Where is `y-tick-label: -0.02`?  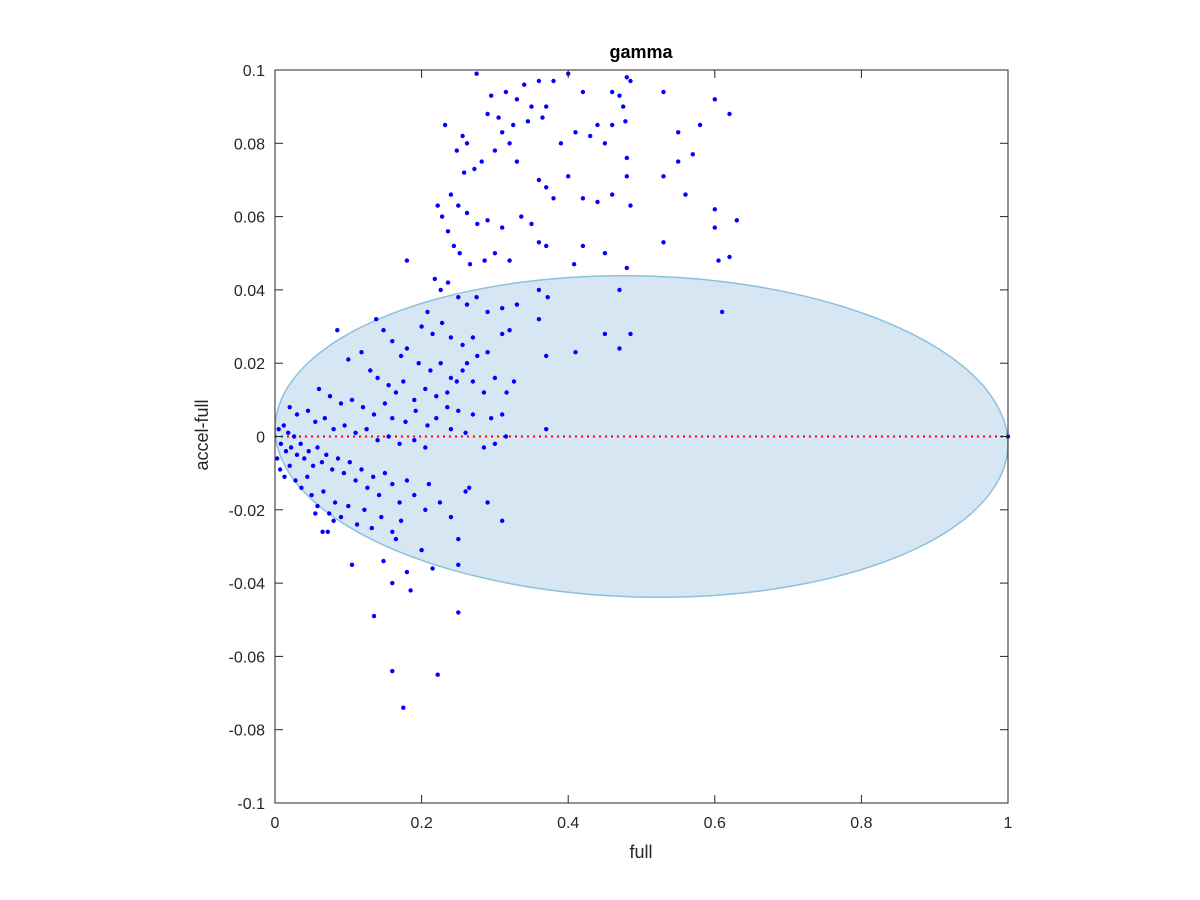
y-tick-label: -0.02 is located at coordinates (247, 511).